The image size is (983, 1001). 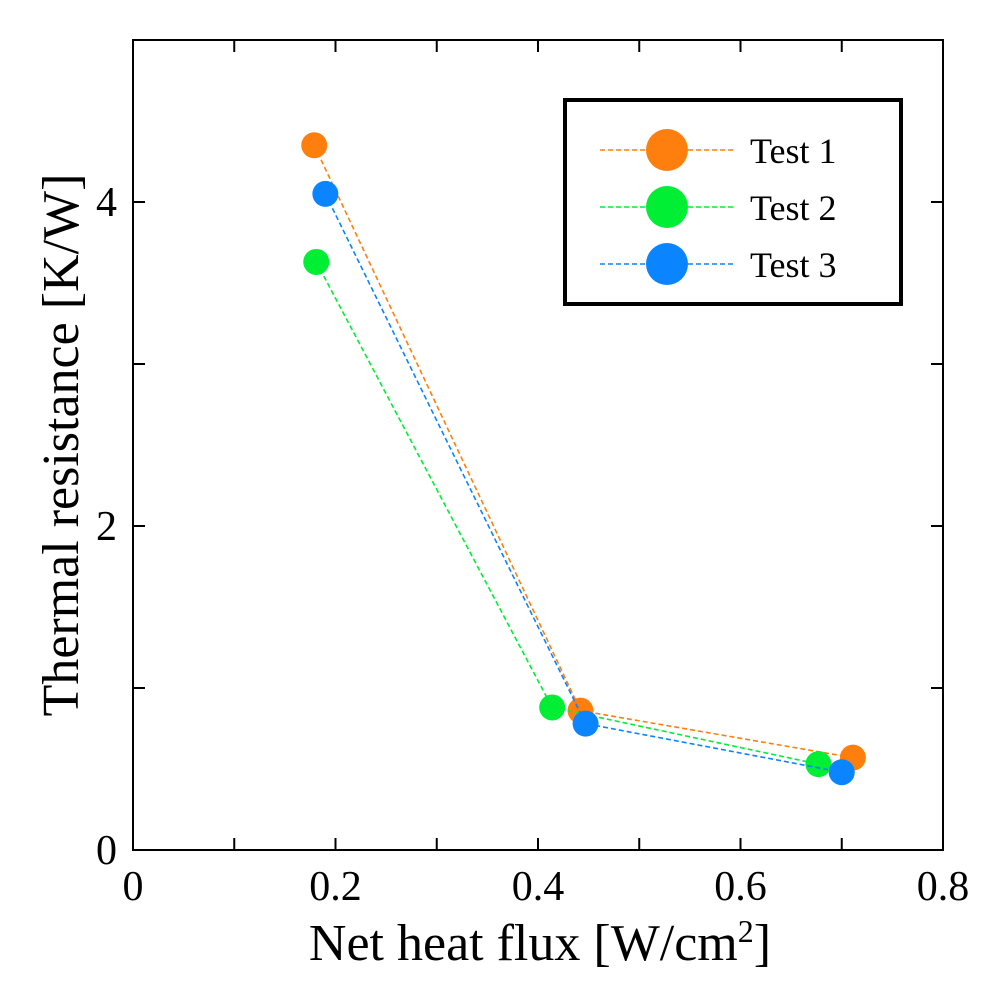 I want to click on x-axis-title: Net heat flux [W/cm2], so click(x=540, y=942).